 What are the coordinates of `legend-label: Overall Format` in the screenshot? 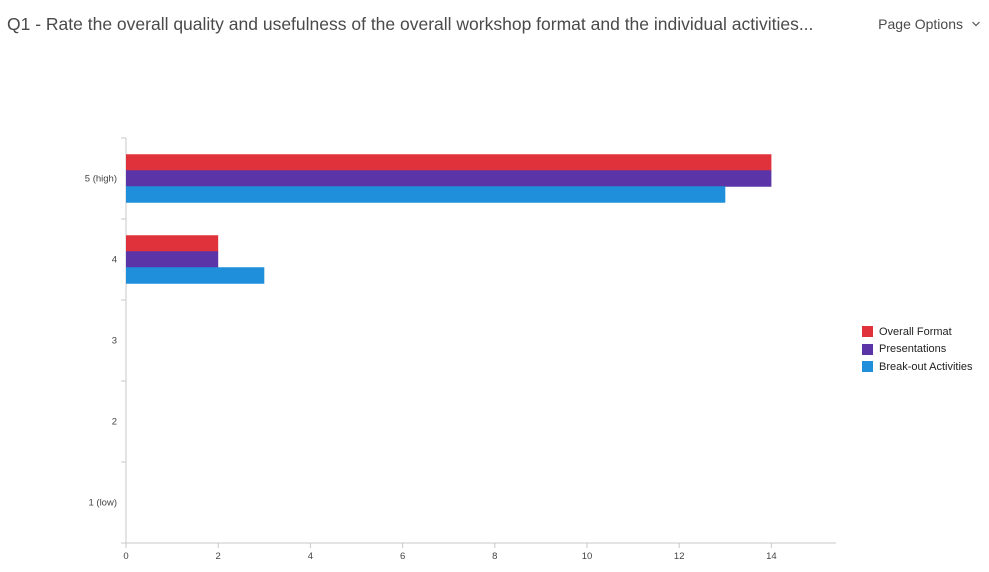 It's located at (915, 331).